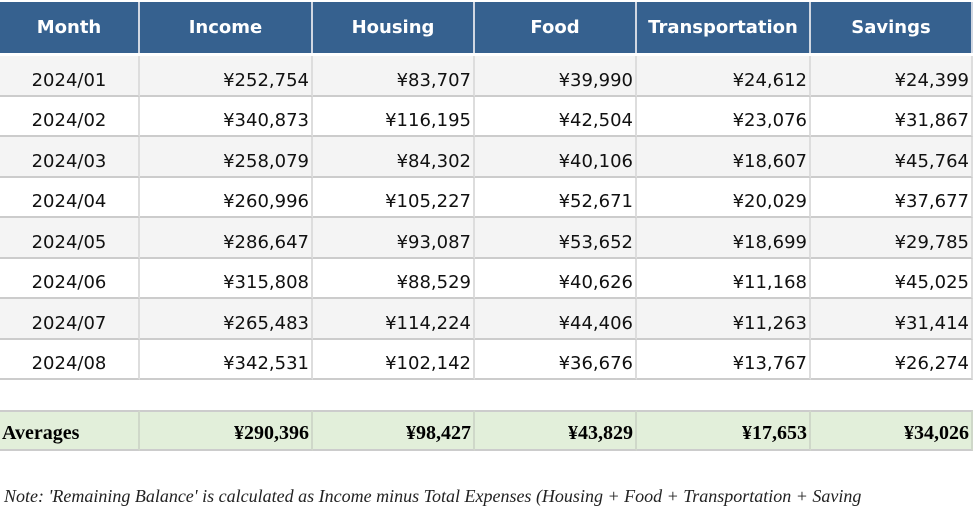  I want to click on table-cell: ¥40,106, so click(556, 157).